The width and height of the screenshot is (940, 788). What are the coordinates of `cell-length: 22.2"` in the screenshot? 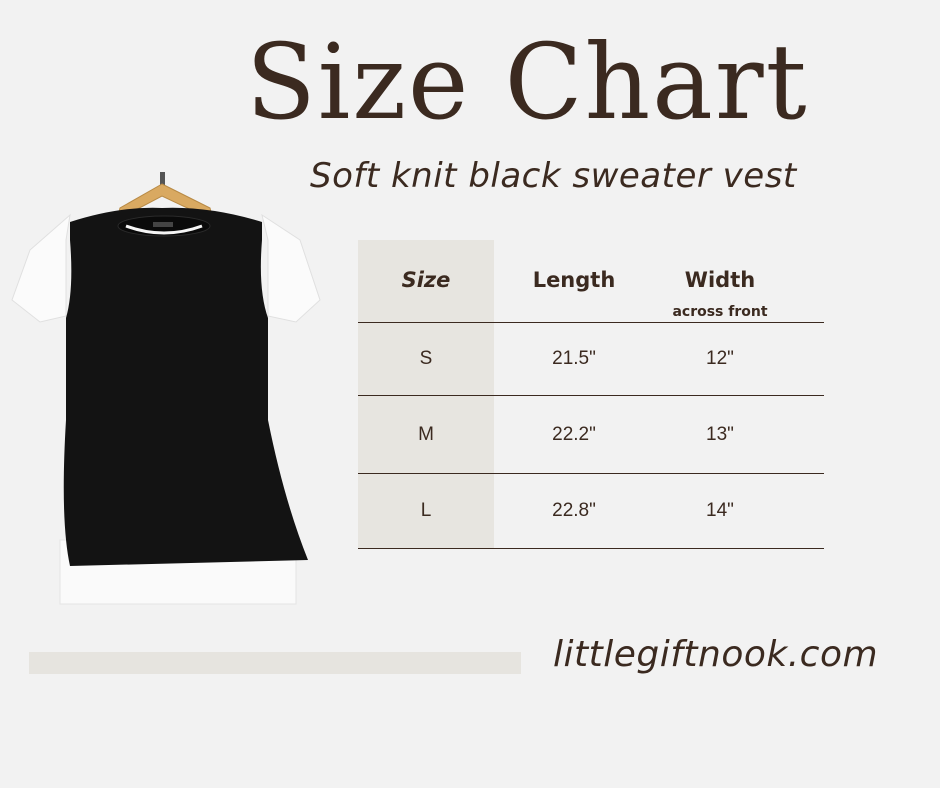 It's located at (574, 434).